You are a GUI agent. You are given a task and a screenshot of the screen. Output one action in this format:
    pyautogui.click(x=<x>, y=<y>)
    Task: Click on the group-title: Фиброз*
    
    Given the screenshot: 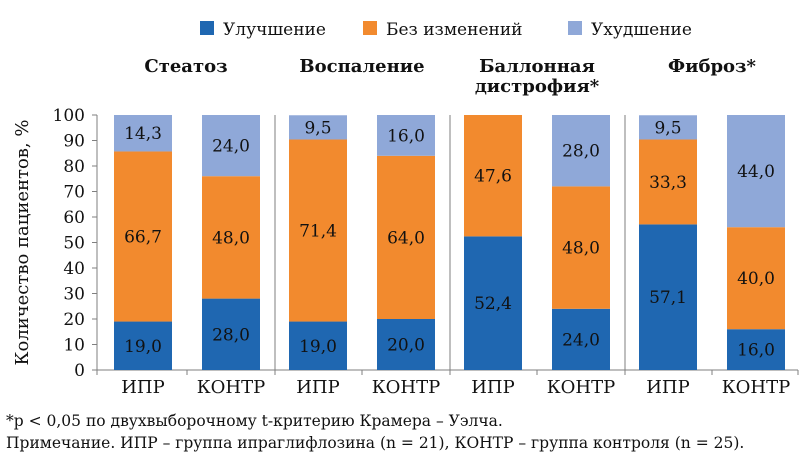 What is the action you would take?
    pyautogui.click(x=712, y=66)
    